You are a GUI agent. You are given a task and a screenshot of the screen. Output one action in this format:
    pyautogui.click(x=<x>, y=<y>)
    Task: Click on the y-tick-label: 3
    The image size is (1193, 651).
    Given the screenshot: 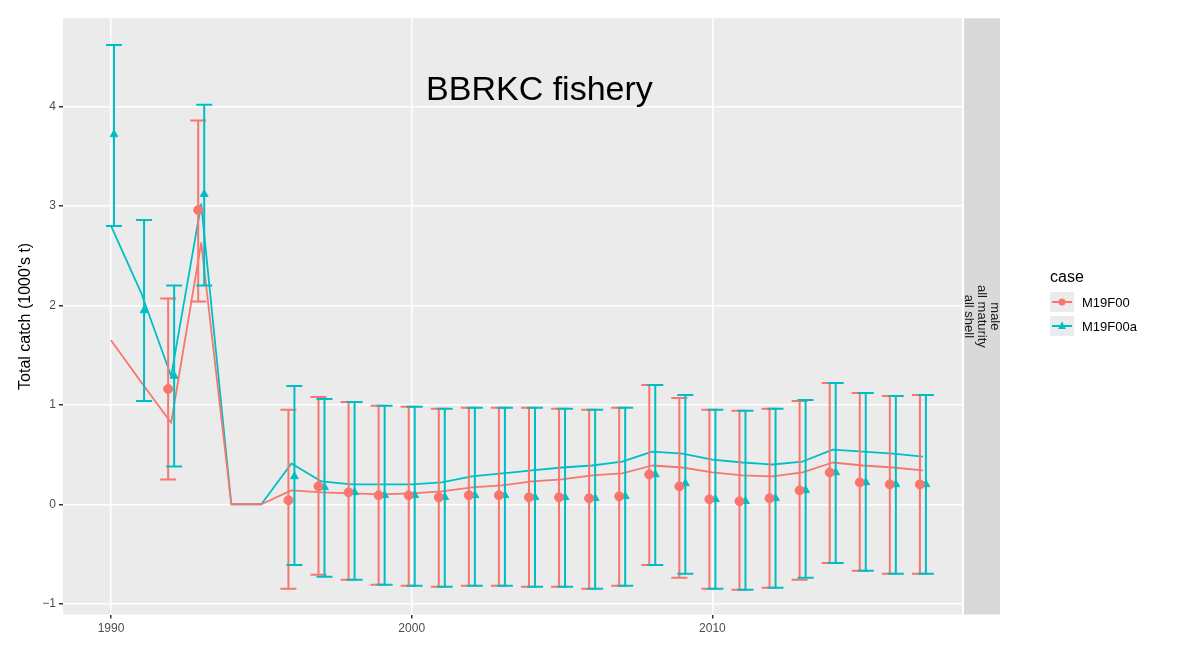 What is the action you would take?
    pyautogui.click(x=53, y=205)
    